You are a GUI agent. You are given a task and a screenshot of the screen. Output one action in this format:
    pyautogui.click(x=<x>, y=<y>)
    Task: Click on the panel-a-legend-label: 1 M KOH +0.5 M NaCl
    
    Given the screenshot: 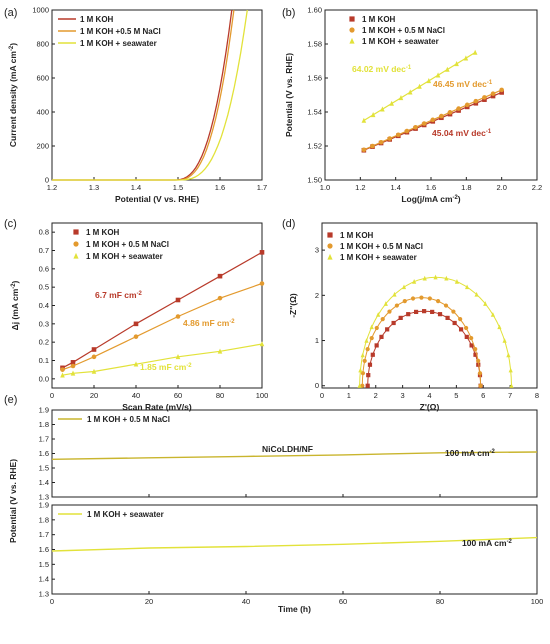 What is the action you would take?
    pyautogui.click(x=120, y=31)
    